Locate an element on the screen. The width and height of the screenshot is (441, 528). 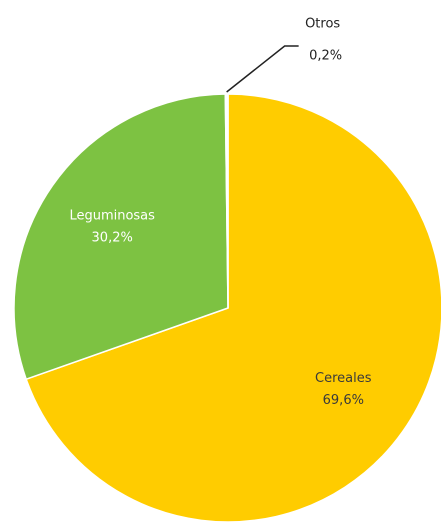
slice-label: Cereales is located at coordinates (343, 378).